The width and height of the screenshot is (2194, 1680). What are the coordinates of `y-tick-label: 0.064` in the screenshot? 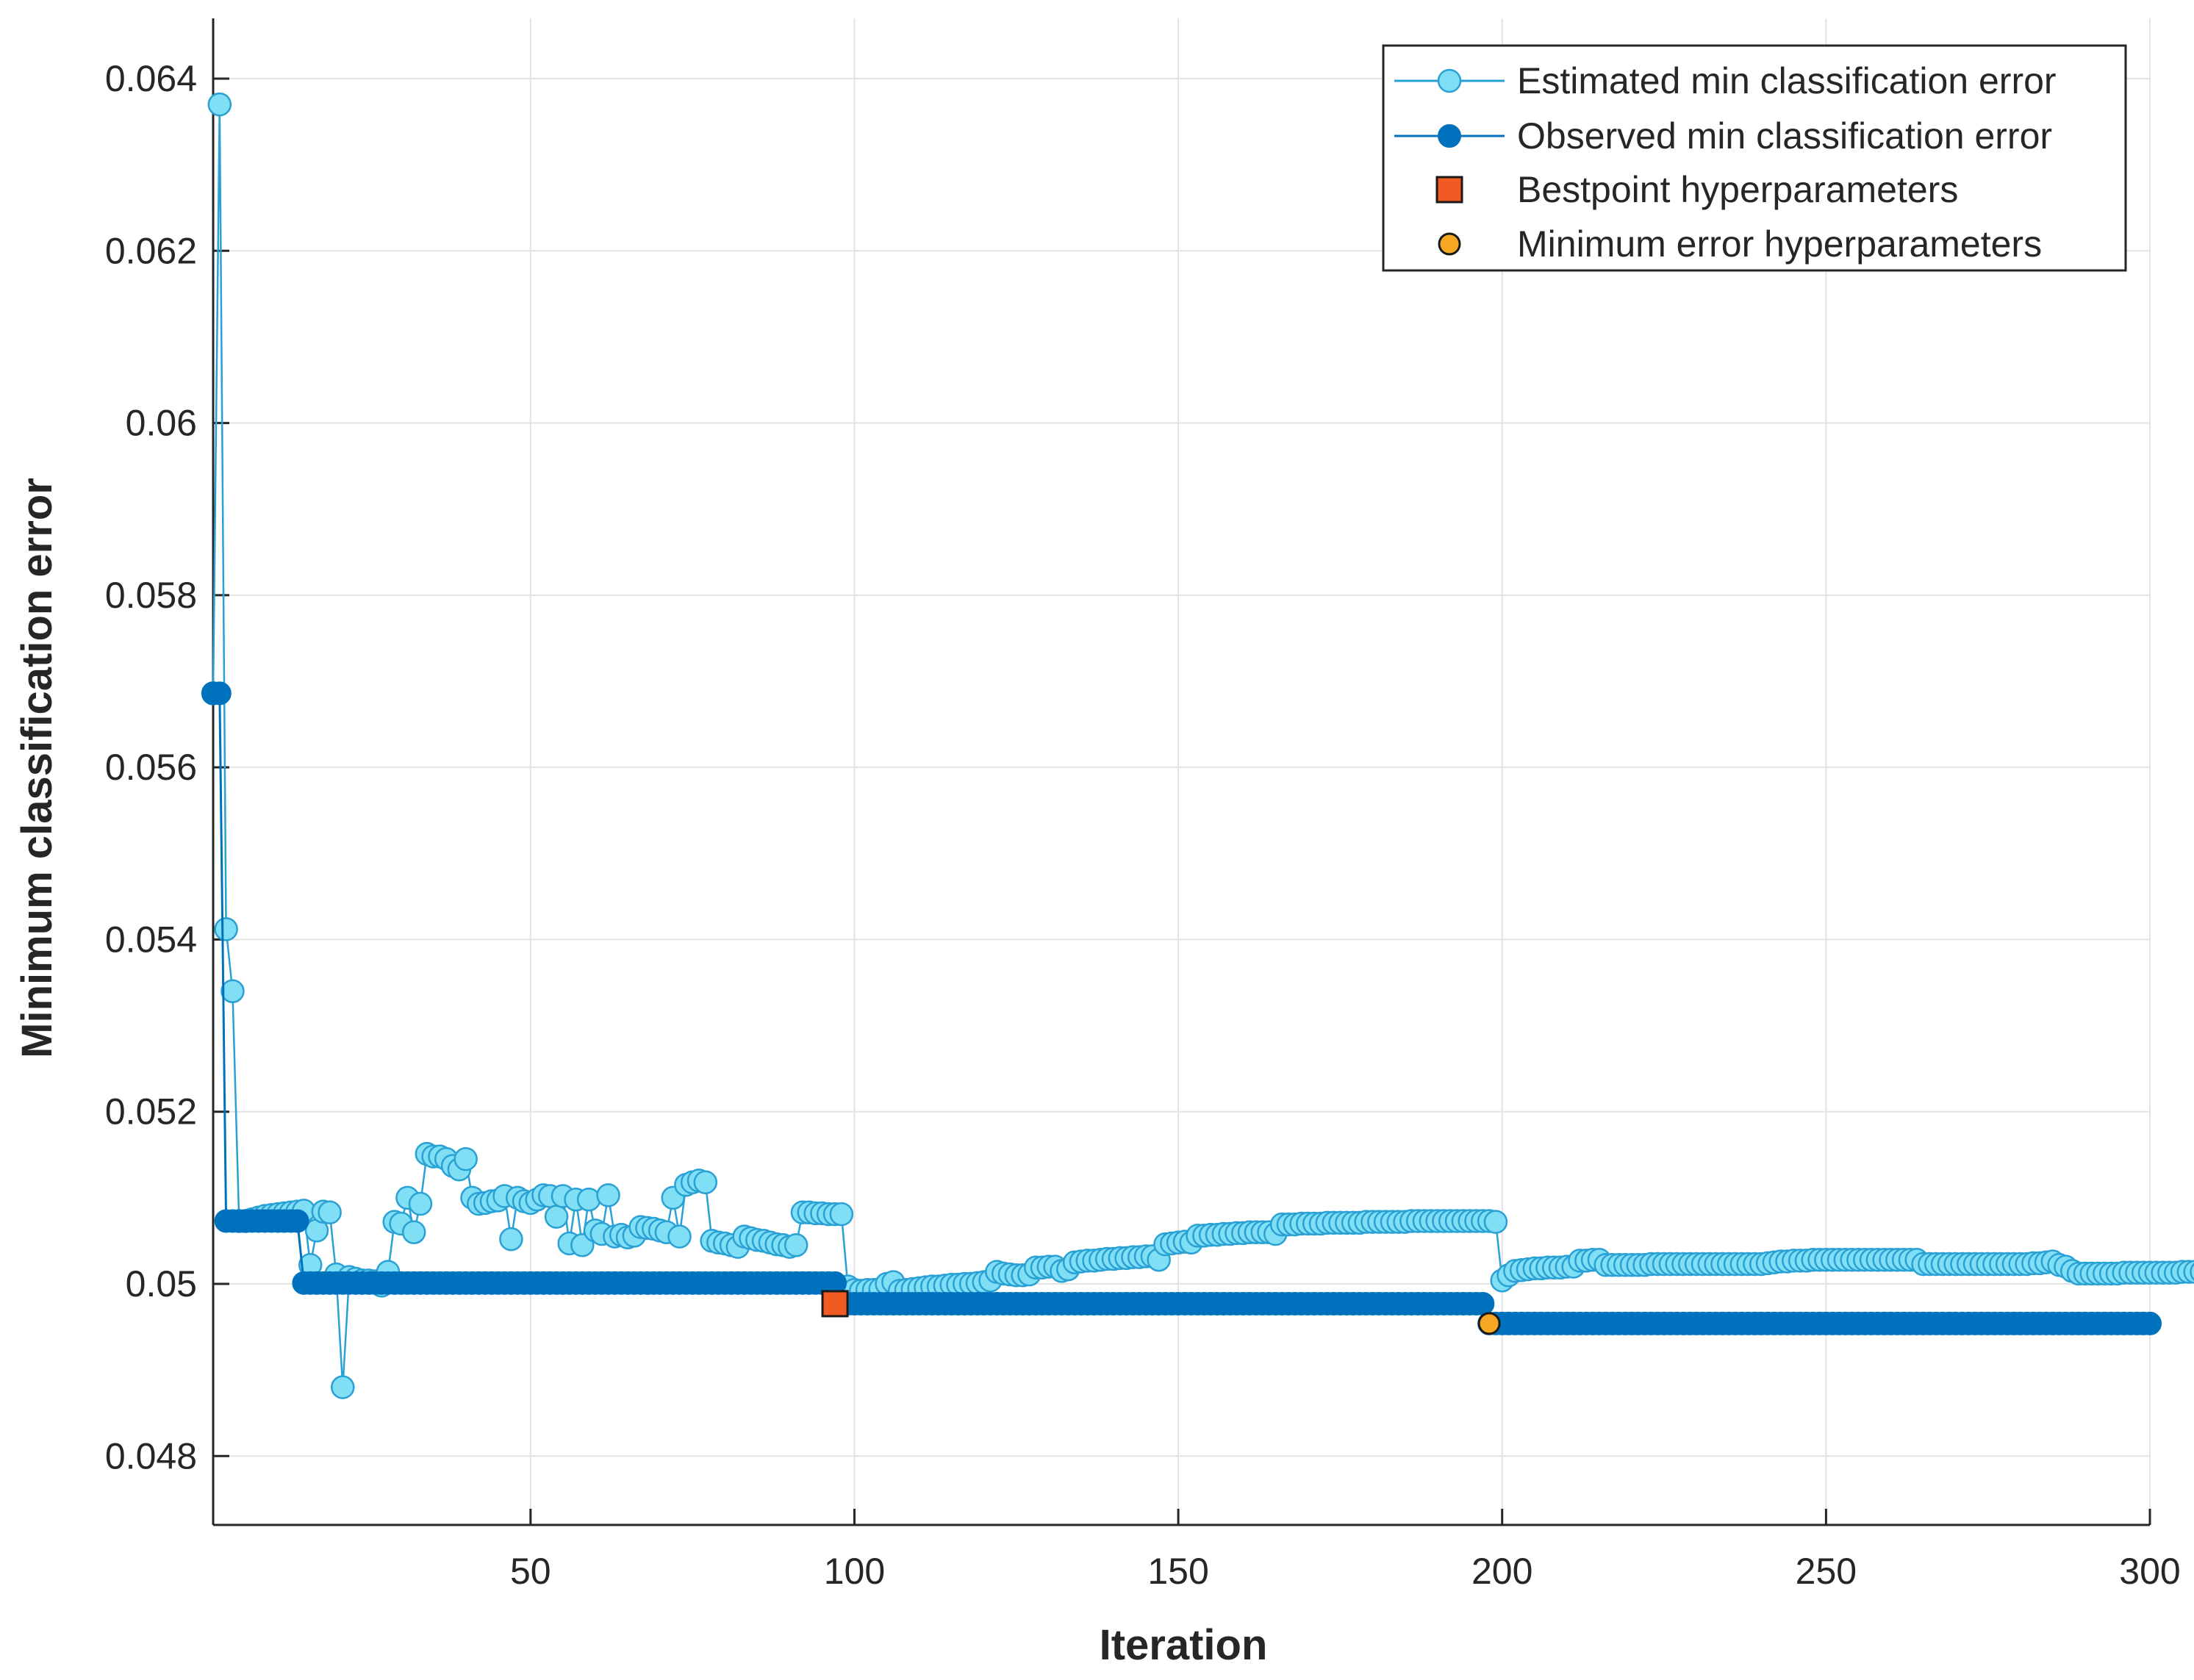 It's located at (151, 78).